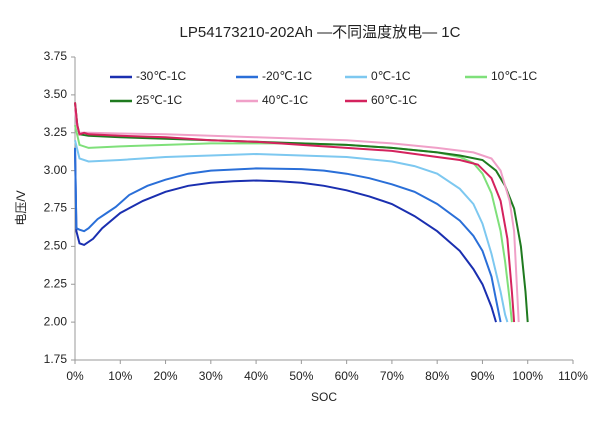  What do you see at coordinates (320, 32) in the screenshot?
I see `chart-title: LP54173210-202Ah —不同温度放电— 1C` at bounding box center [320, 32].